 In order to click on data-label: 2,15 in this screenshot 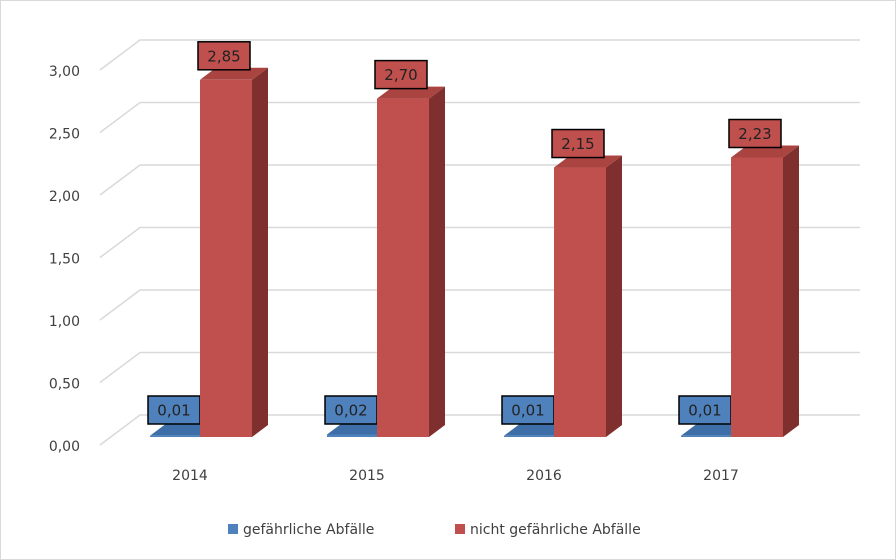, I will do `click(577, 144)`.